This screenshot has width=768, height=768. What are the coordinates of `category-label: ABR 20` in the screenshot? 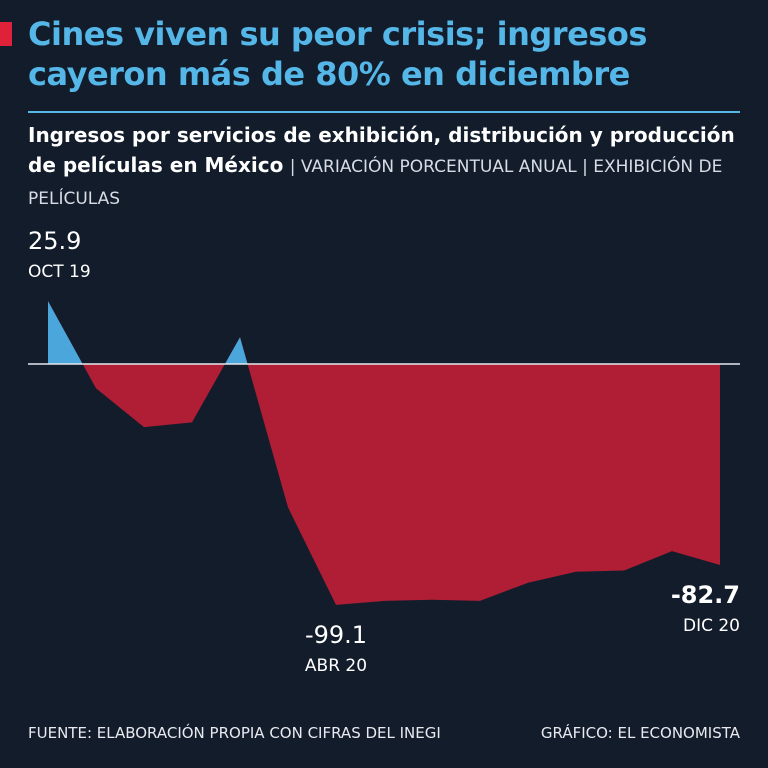 It's located at (336, 666).